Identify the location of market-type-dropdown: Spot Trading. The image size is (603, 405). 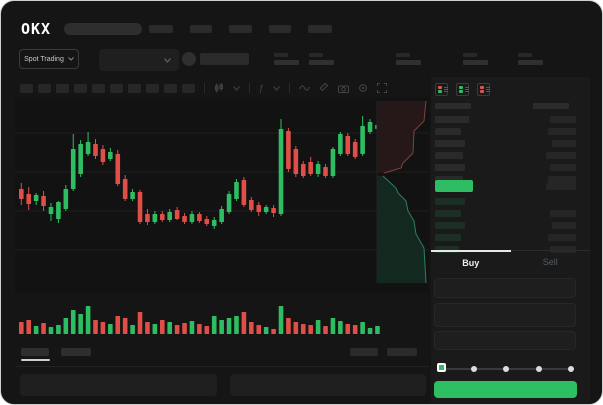
(49, 59).